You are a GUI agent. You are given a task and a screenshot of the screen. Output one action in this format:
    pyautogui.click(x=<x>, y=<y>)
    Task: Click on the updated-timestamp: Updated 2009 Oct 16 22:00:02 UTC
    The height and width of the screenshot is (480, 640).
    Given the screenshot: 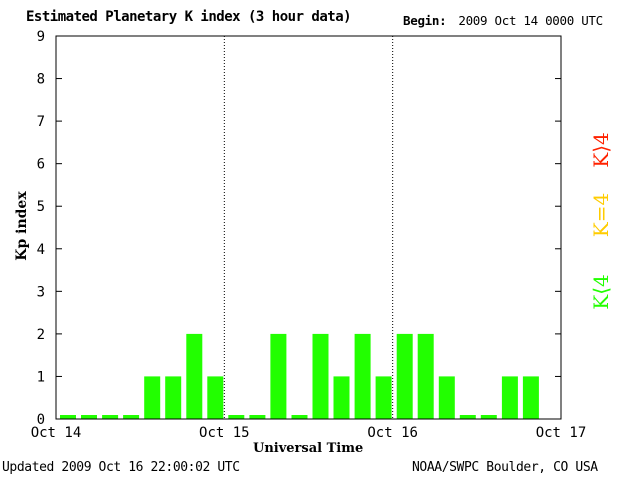 What is the action you would take?
    pyautogui.click(x=121, y=467)
    